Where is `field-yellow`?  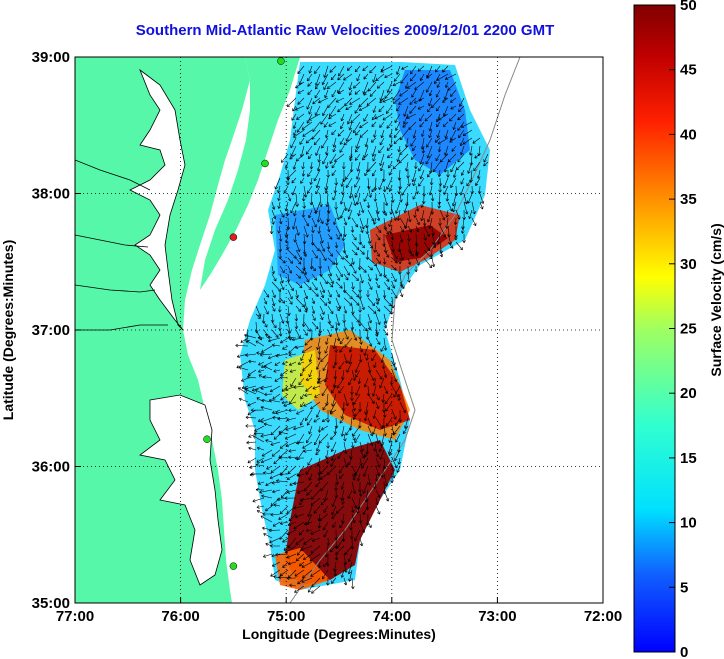
field-yellow is located at coordinates (301, 380).